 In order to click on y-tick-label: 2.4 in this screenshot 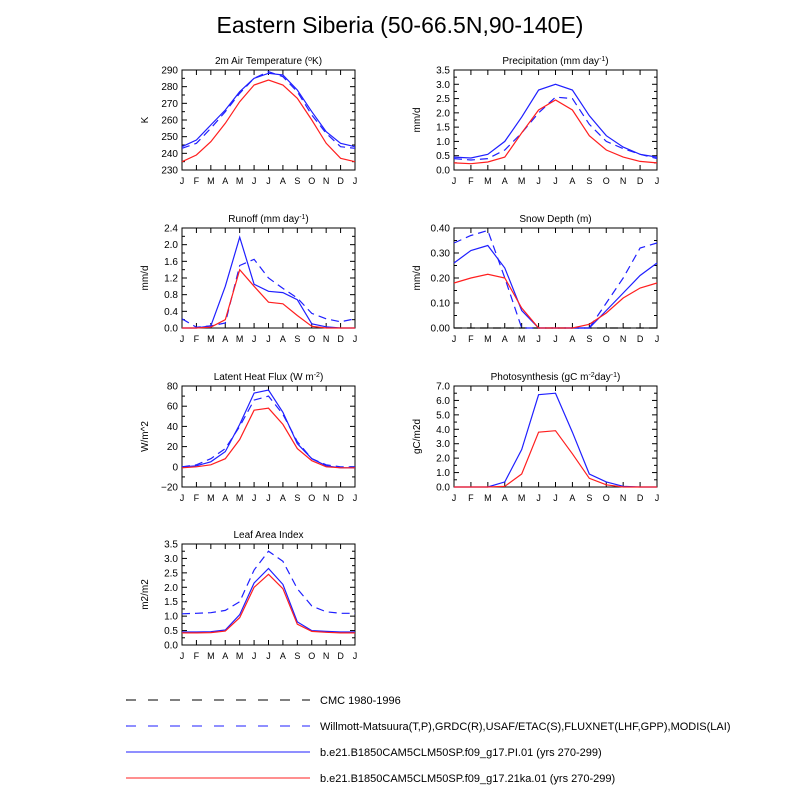, I will do `click(171, 229)`.